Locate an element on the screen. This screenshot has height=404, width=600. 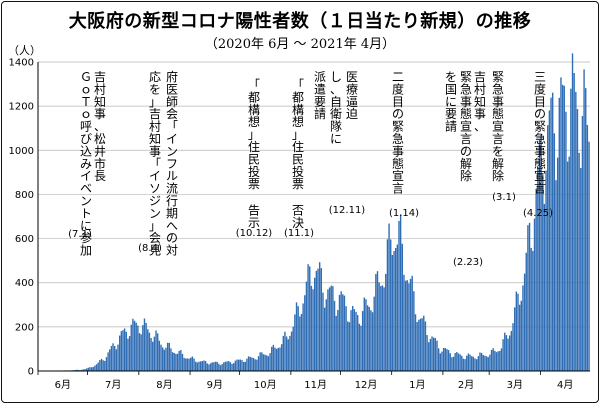
annotation-char: 緊 is located at coordinates (540, 127).